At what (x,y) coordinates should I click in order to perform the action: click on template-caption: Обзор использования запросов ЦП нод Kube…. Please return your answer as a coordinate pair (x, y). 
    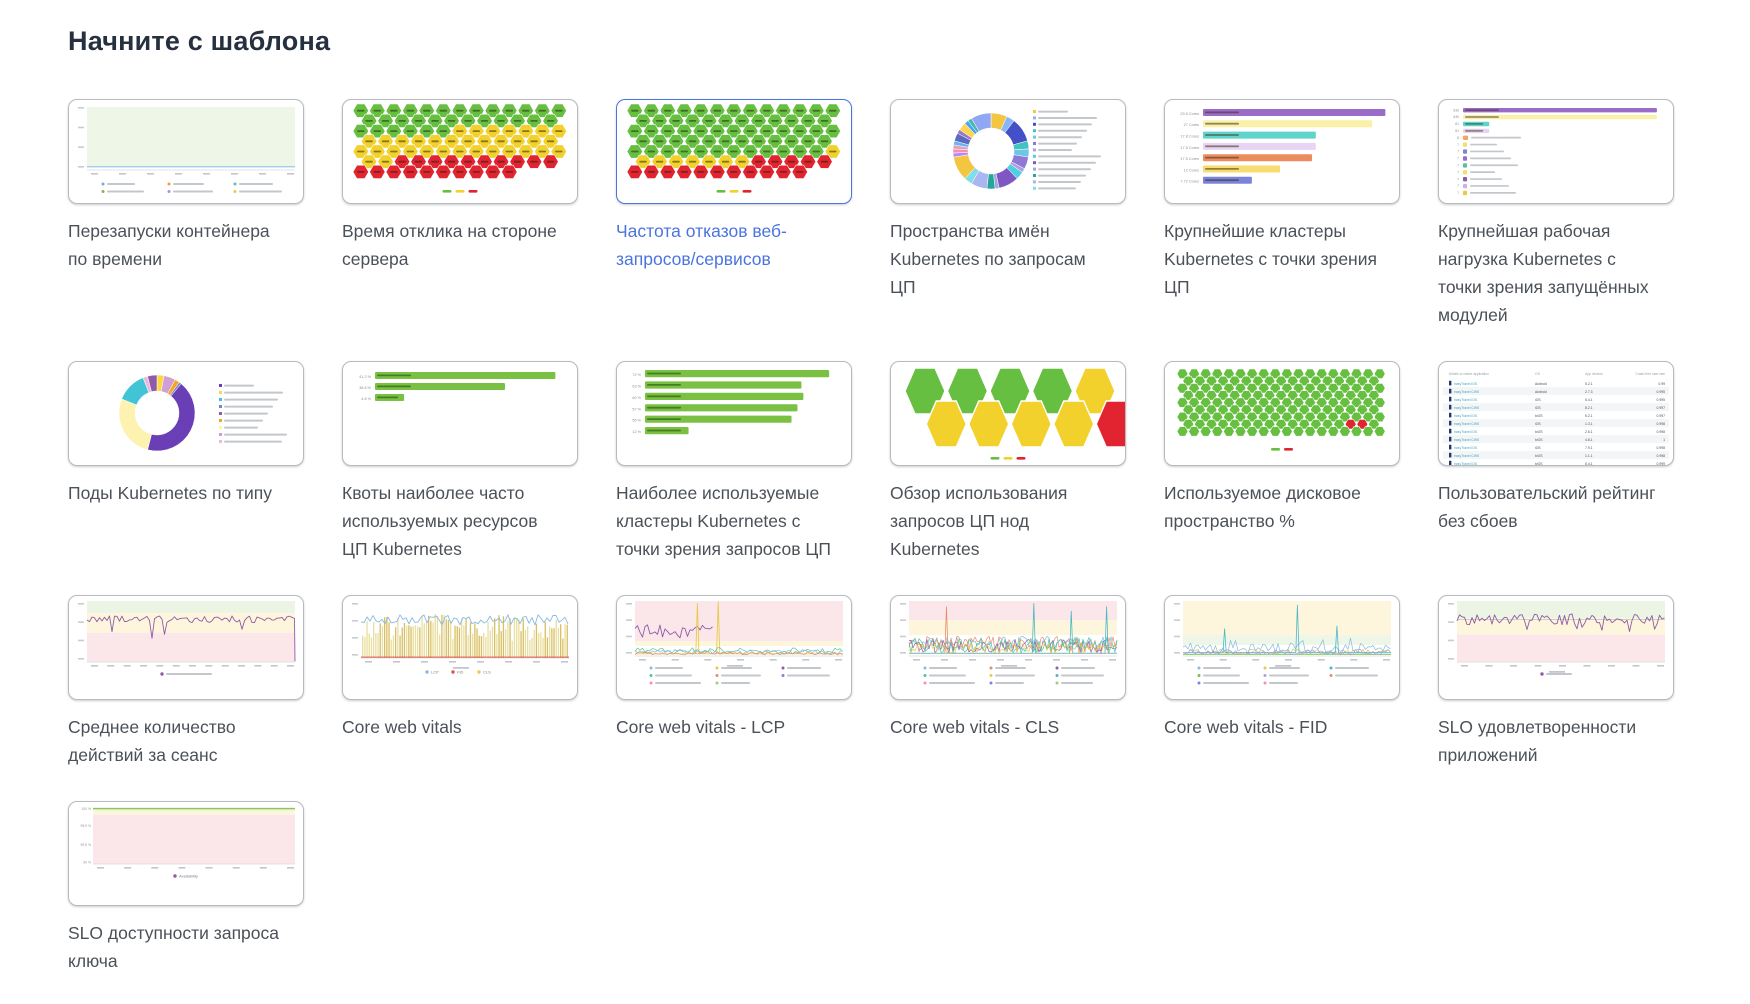
    Looking at the image, I should click on (979, 521).